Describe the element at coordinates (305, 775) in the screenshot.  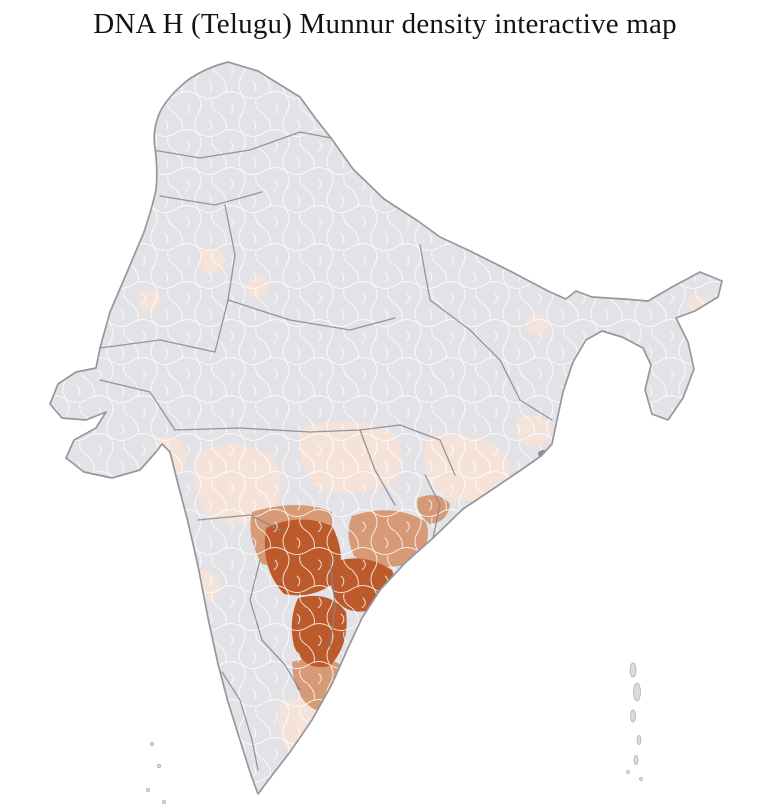
I see `region-south-tamil-nadu-patch` at that location.